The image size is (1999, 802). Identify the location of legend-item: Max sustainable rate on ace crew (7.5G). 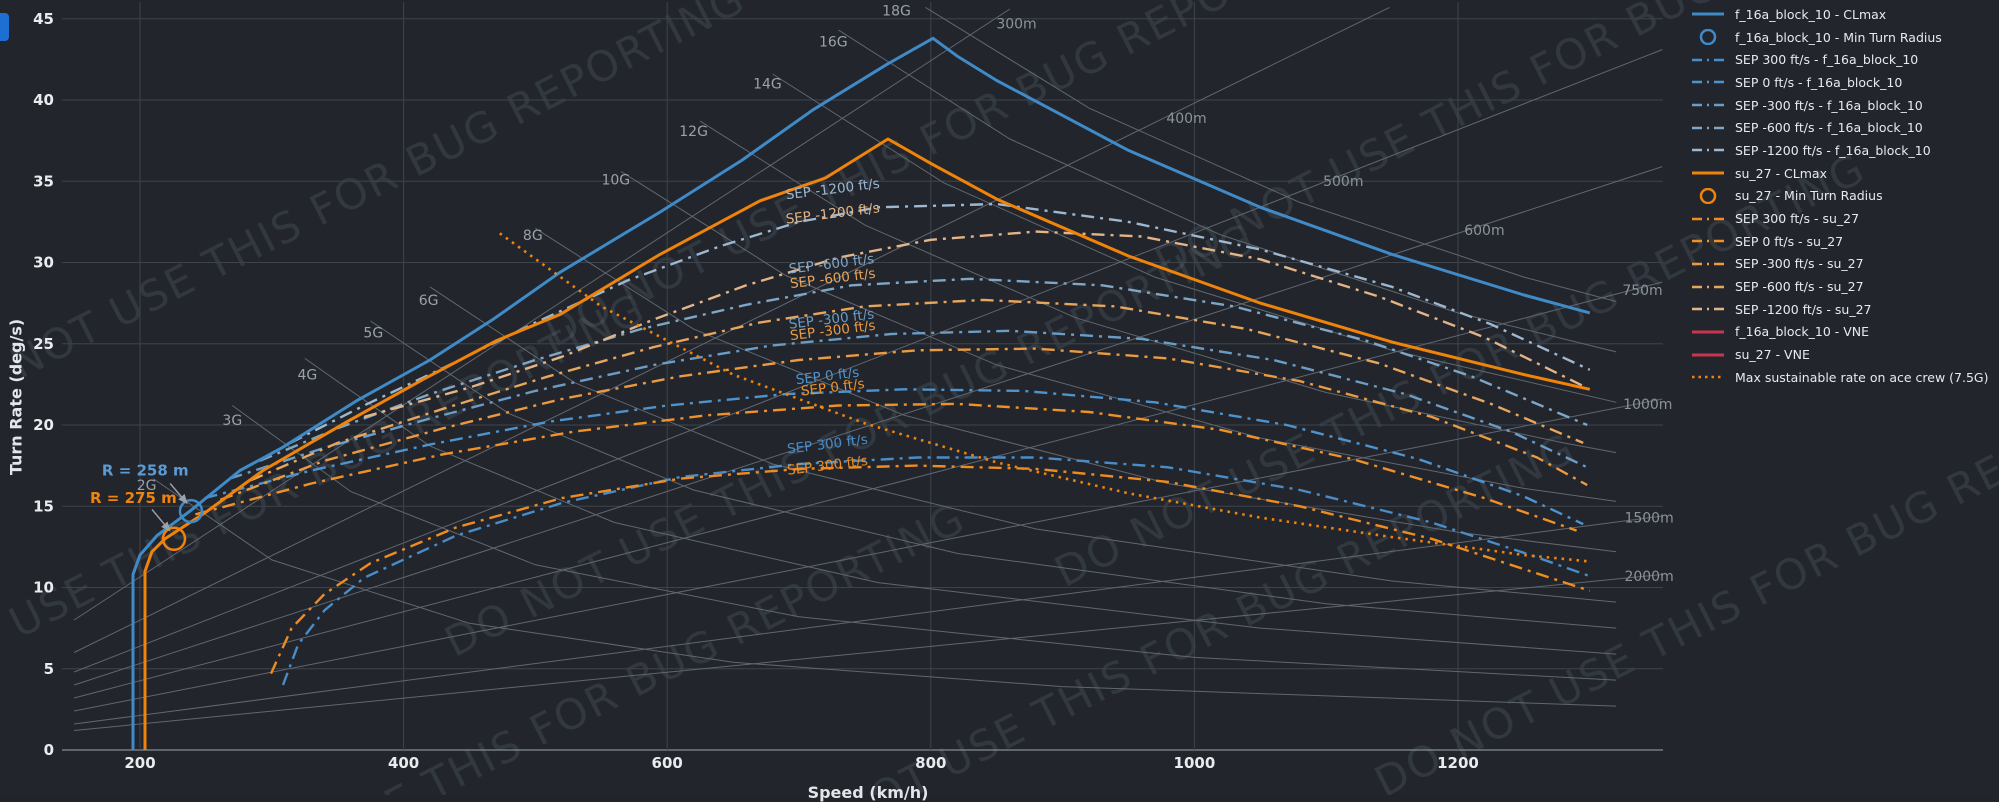
(1839, 377).